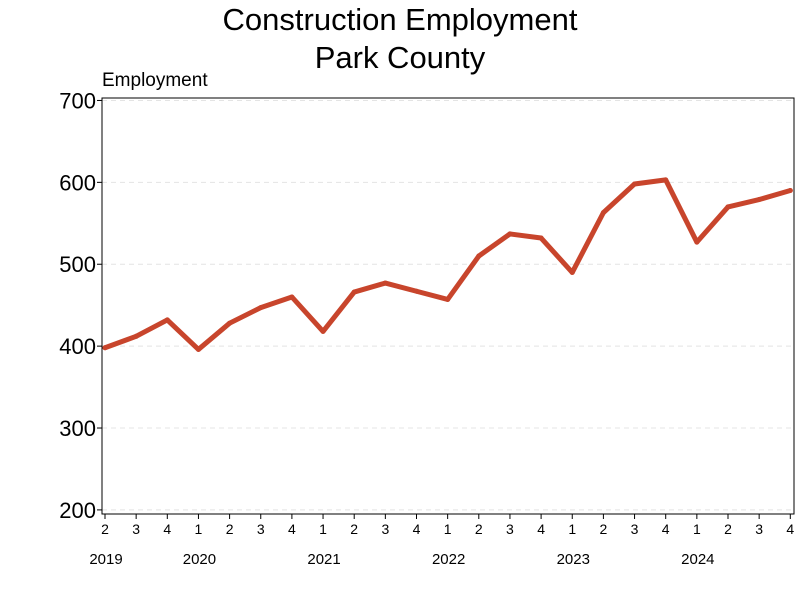 Image resolution: width=800 pixels, height=600 pixels. I want to click on chart-title-line-1: Construction Employment, so click(400, 19).